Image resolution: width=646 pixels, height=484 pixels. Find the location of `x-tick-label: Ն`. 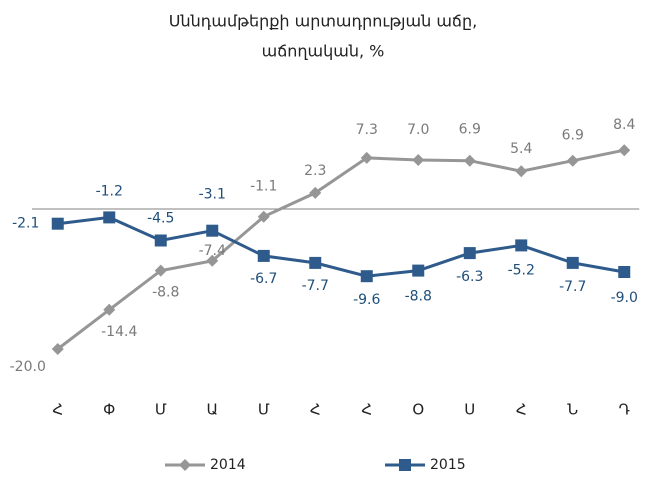

x-tick-label: Ն is located at coordinates (572, 410).